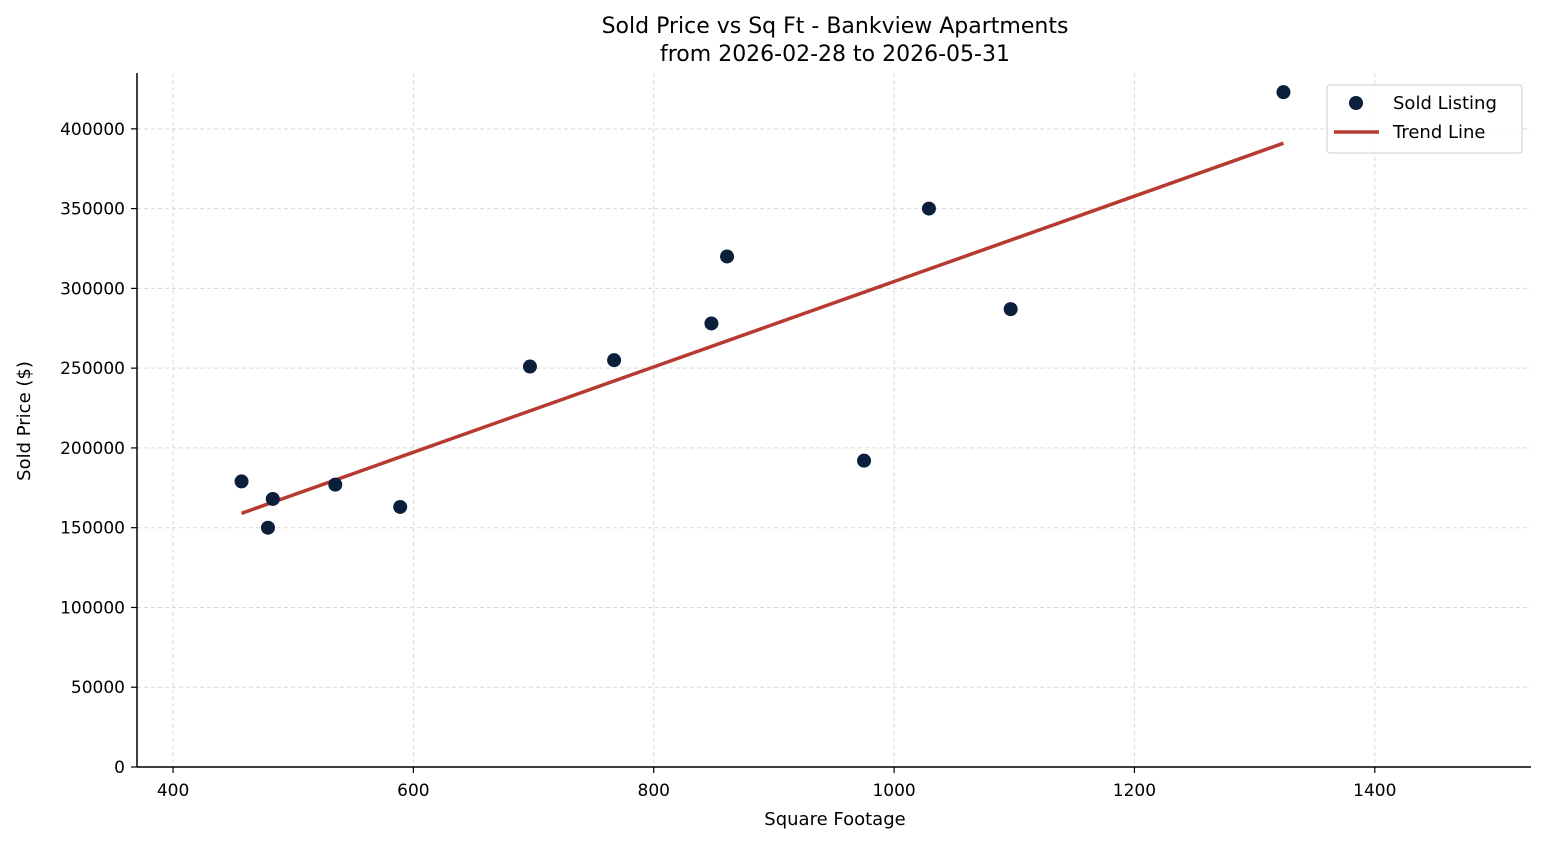 The height and width of the screenshot is (845, 1559). Describe the element at coordinates (1374, 791) in the screenshot. I see `x-tick-label: 1400` at that location.